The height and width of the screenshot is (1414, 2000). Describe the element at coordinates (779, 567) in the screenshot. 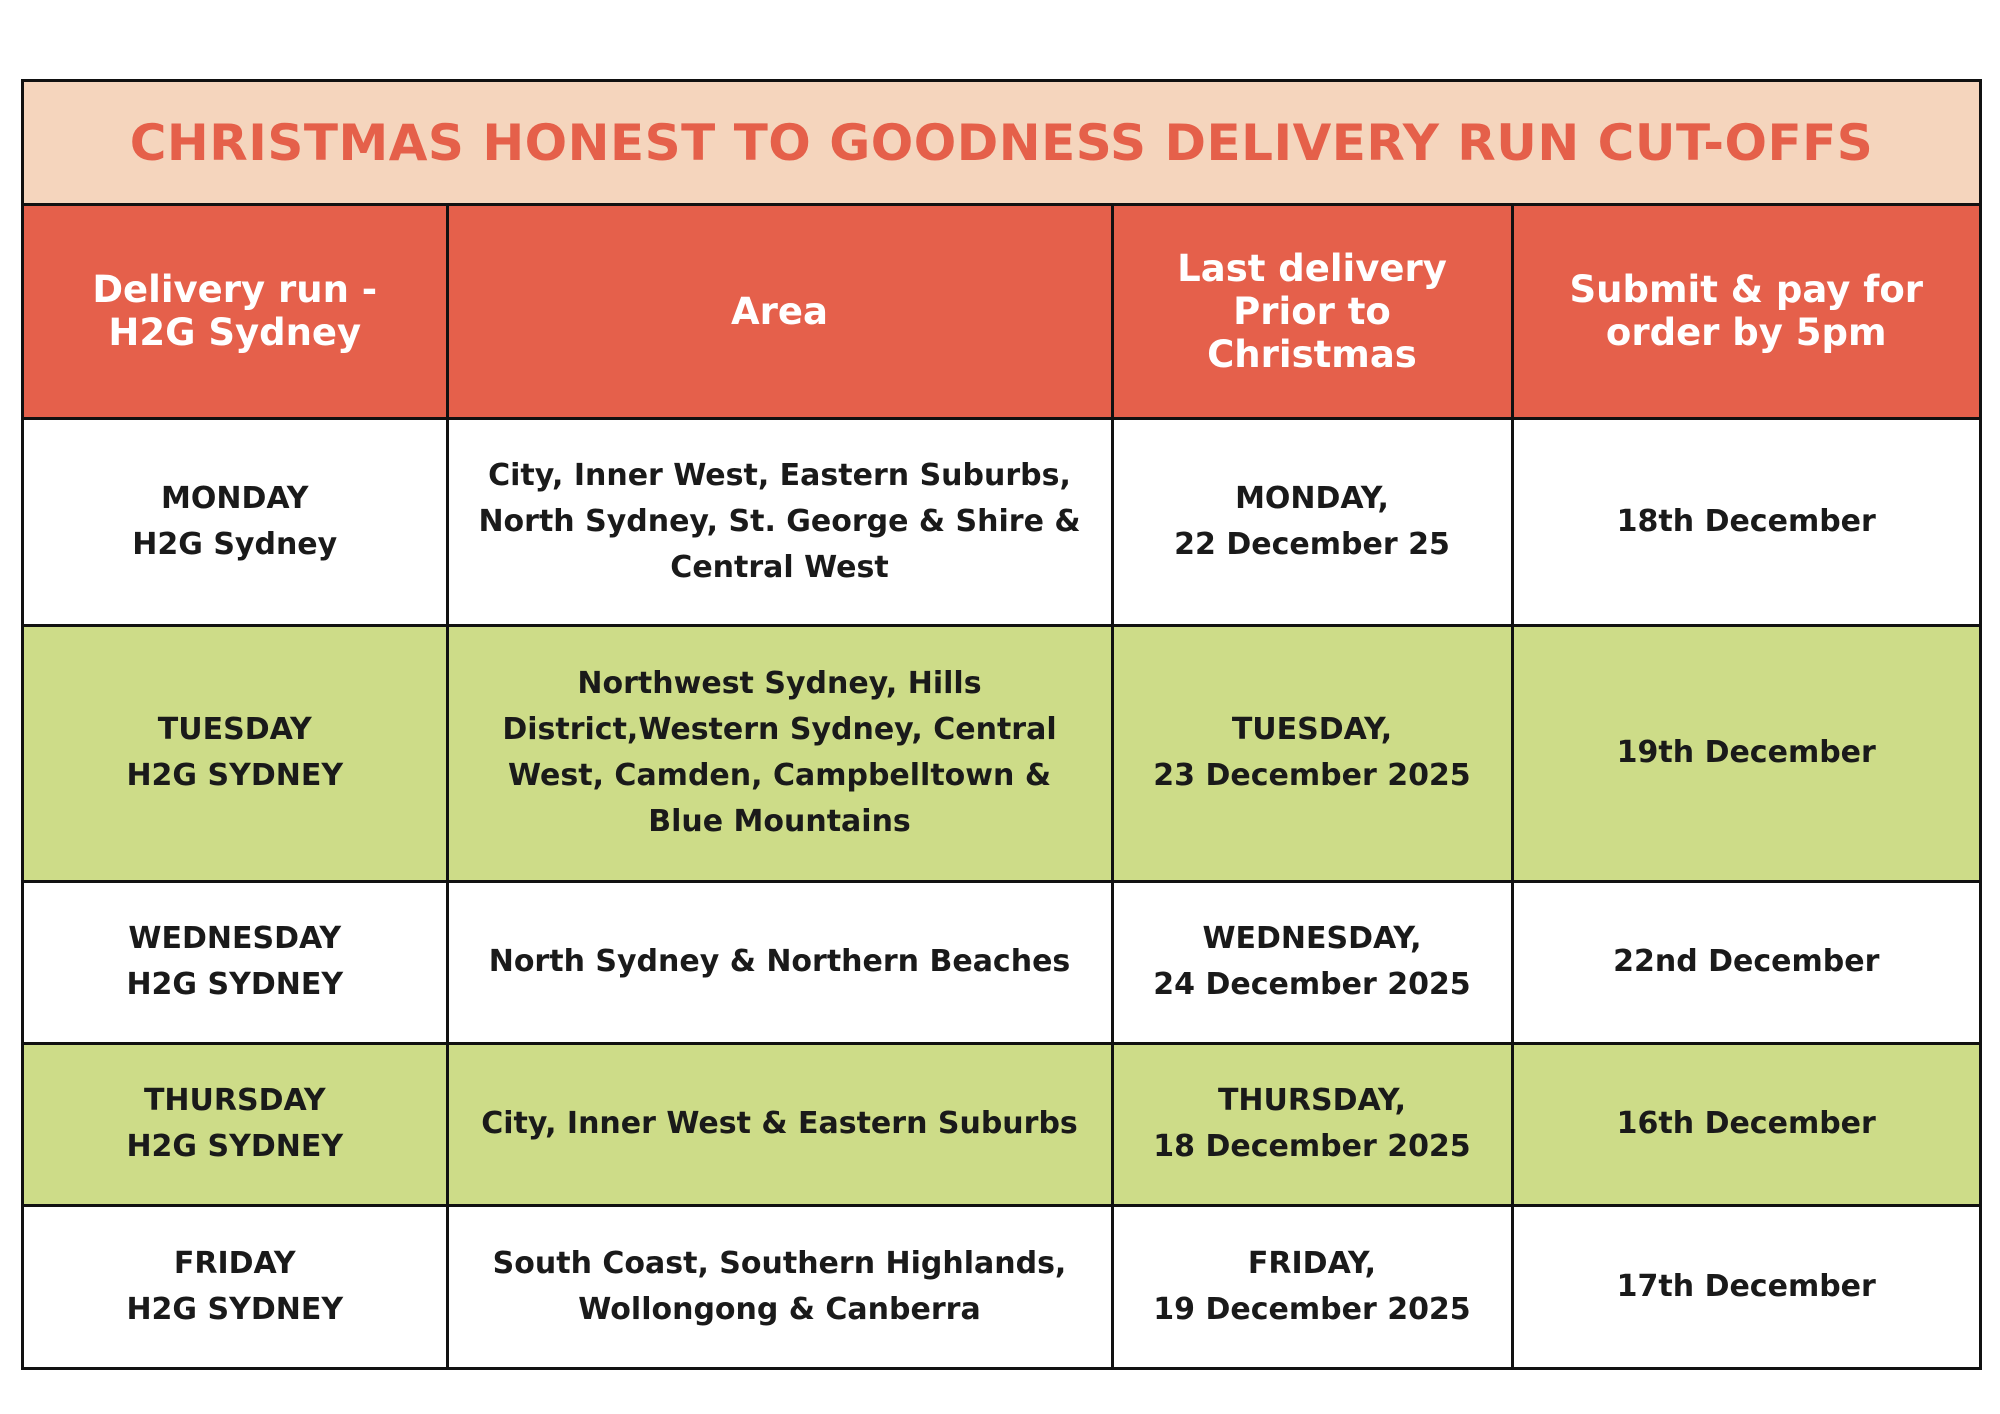

I see `cell-line: Central West` at that location.